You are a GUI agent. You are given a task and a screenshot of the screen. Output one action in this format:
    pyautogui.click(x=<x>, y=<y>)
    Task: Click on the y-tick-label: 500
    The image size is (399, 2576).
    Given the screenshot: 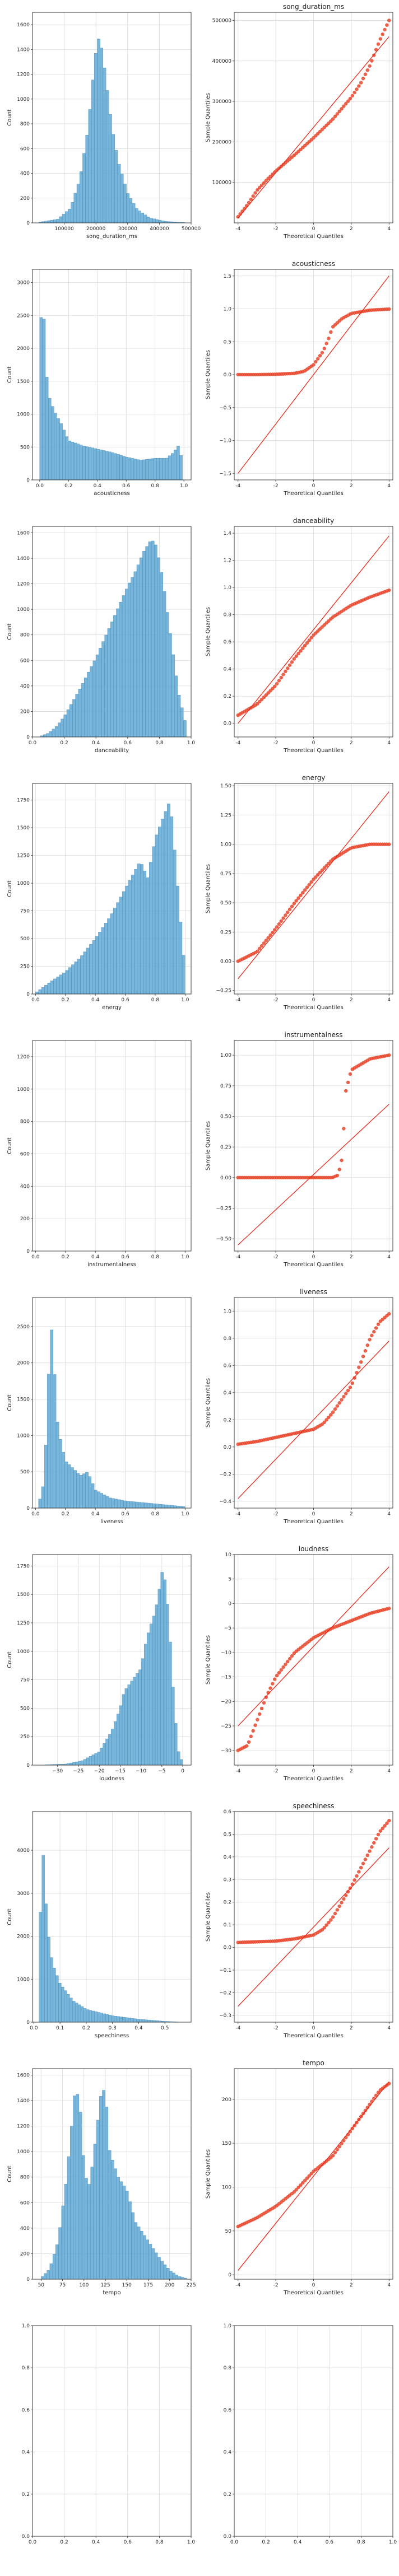 What is the action you would take?
    pyautogui.click(x=25, y=1709)
    